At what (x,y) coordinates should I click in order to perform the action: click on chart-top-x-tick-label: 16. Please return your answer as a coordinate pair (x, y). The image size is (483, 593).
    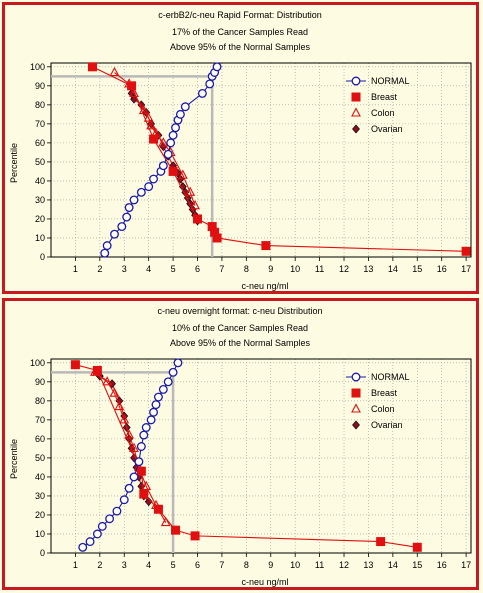
    Looking at the image, I should click on (442, 269).